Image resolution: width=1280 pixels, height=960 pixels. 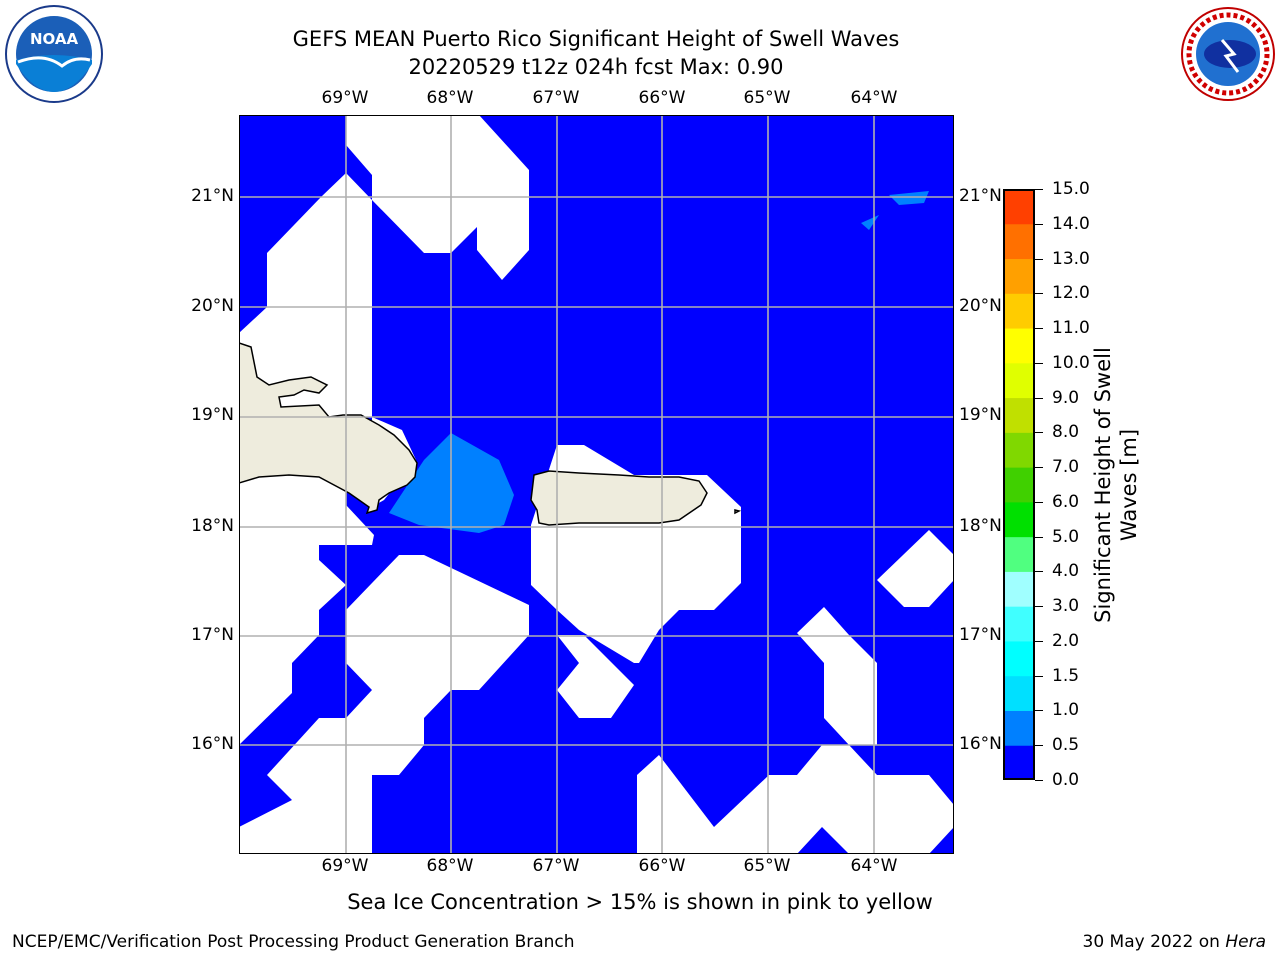 I want to click on lat-label-right: 21°N, so click(x=980, y=196).